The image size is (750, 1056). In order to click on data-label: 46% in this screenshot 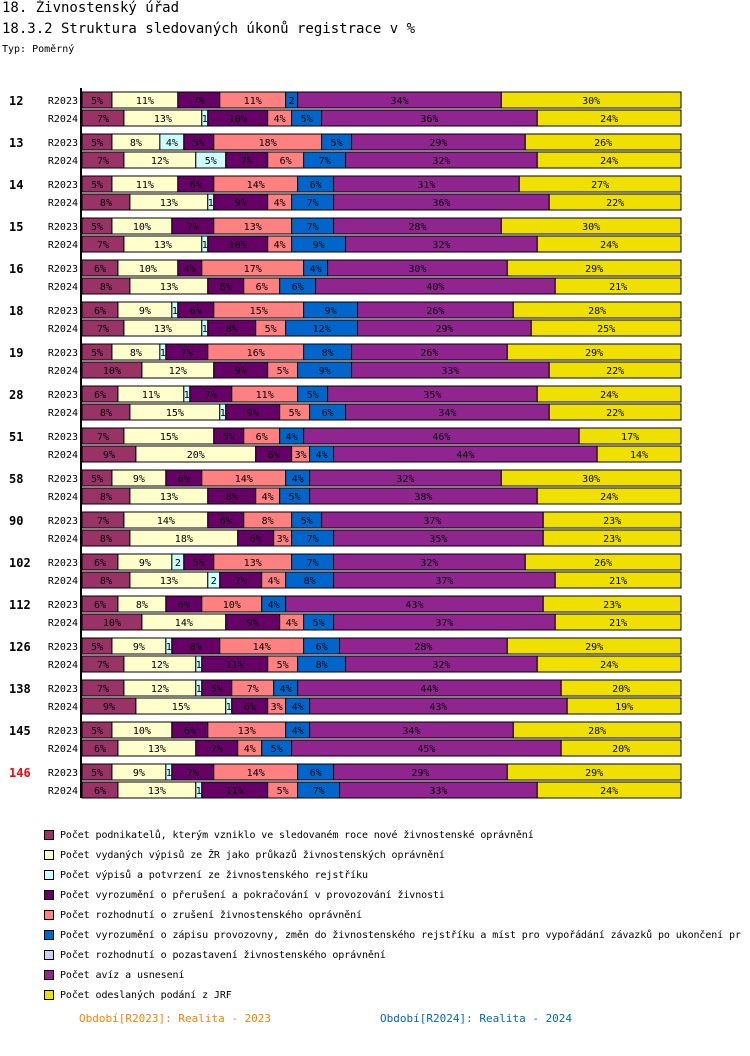, I will do `click(441, 437)`.